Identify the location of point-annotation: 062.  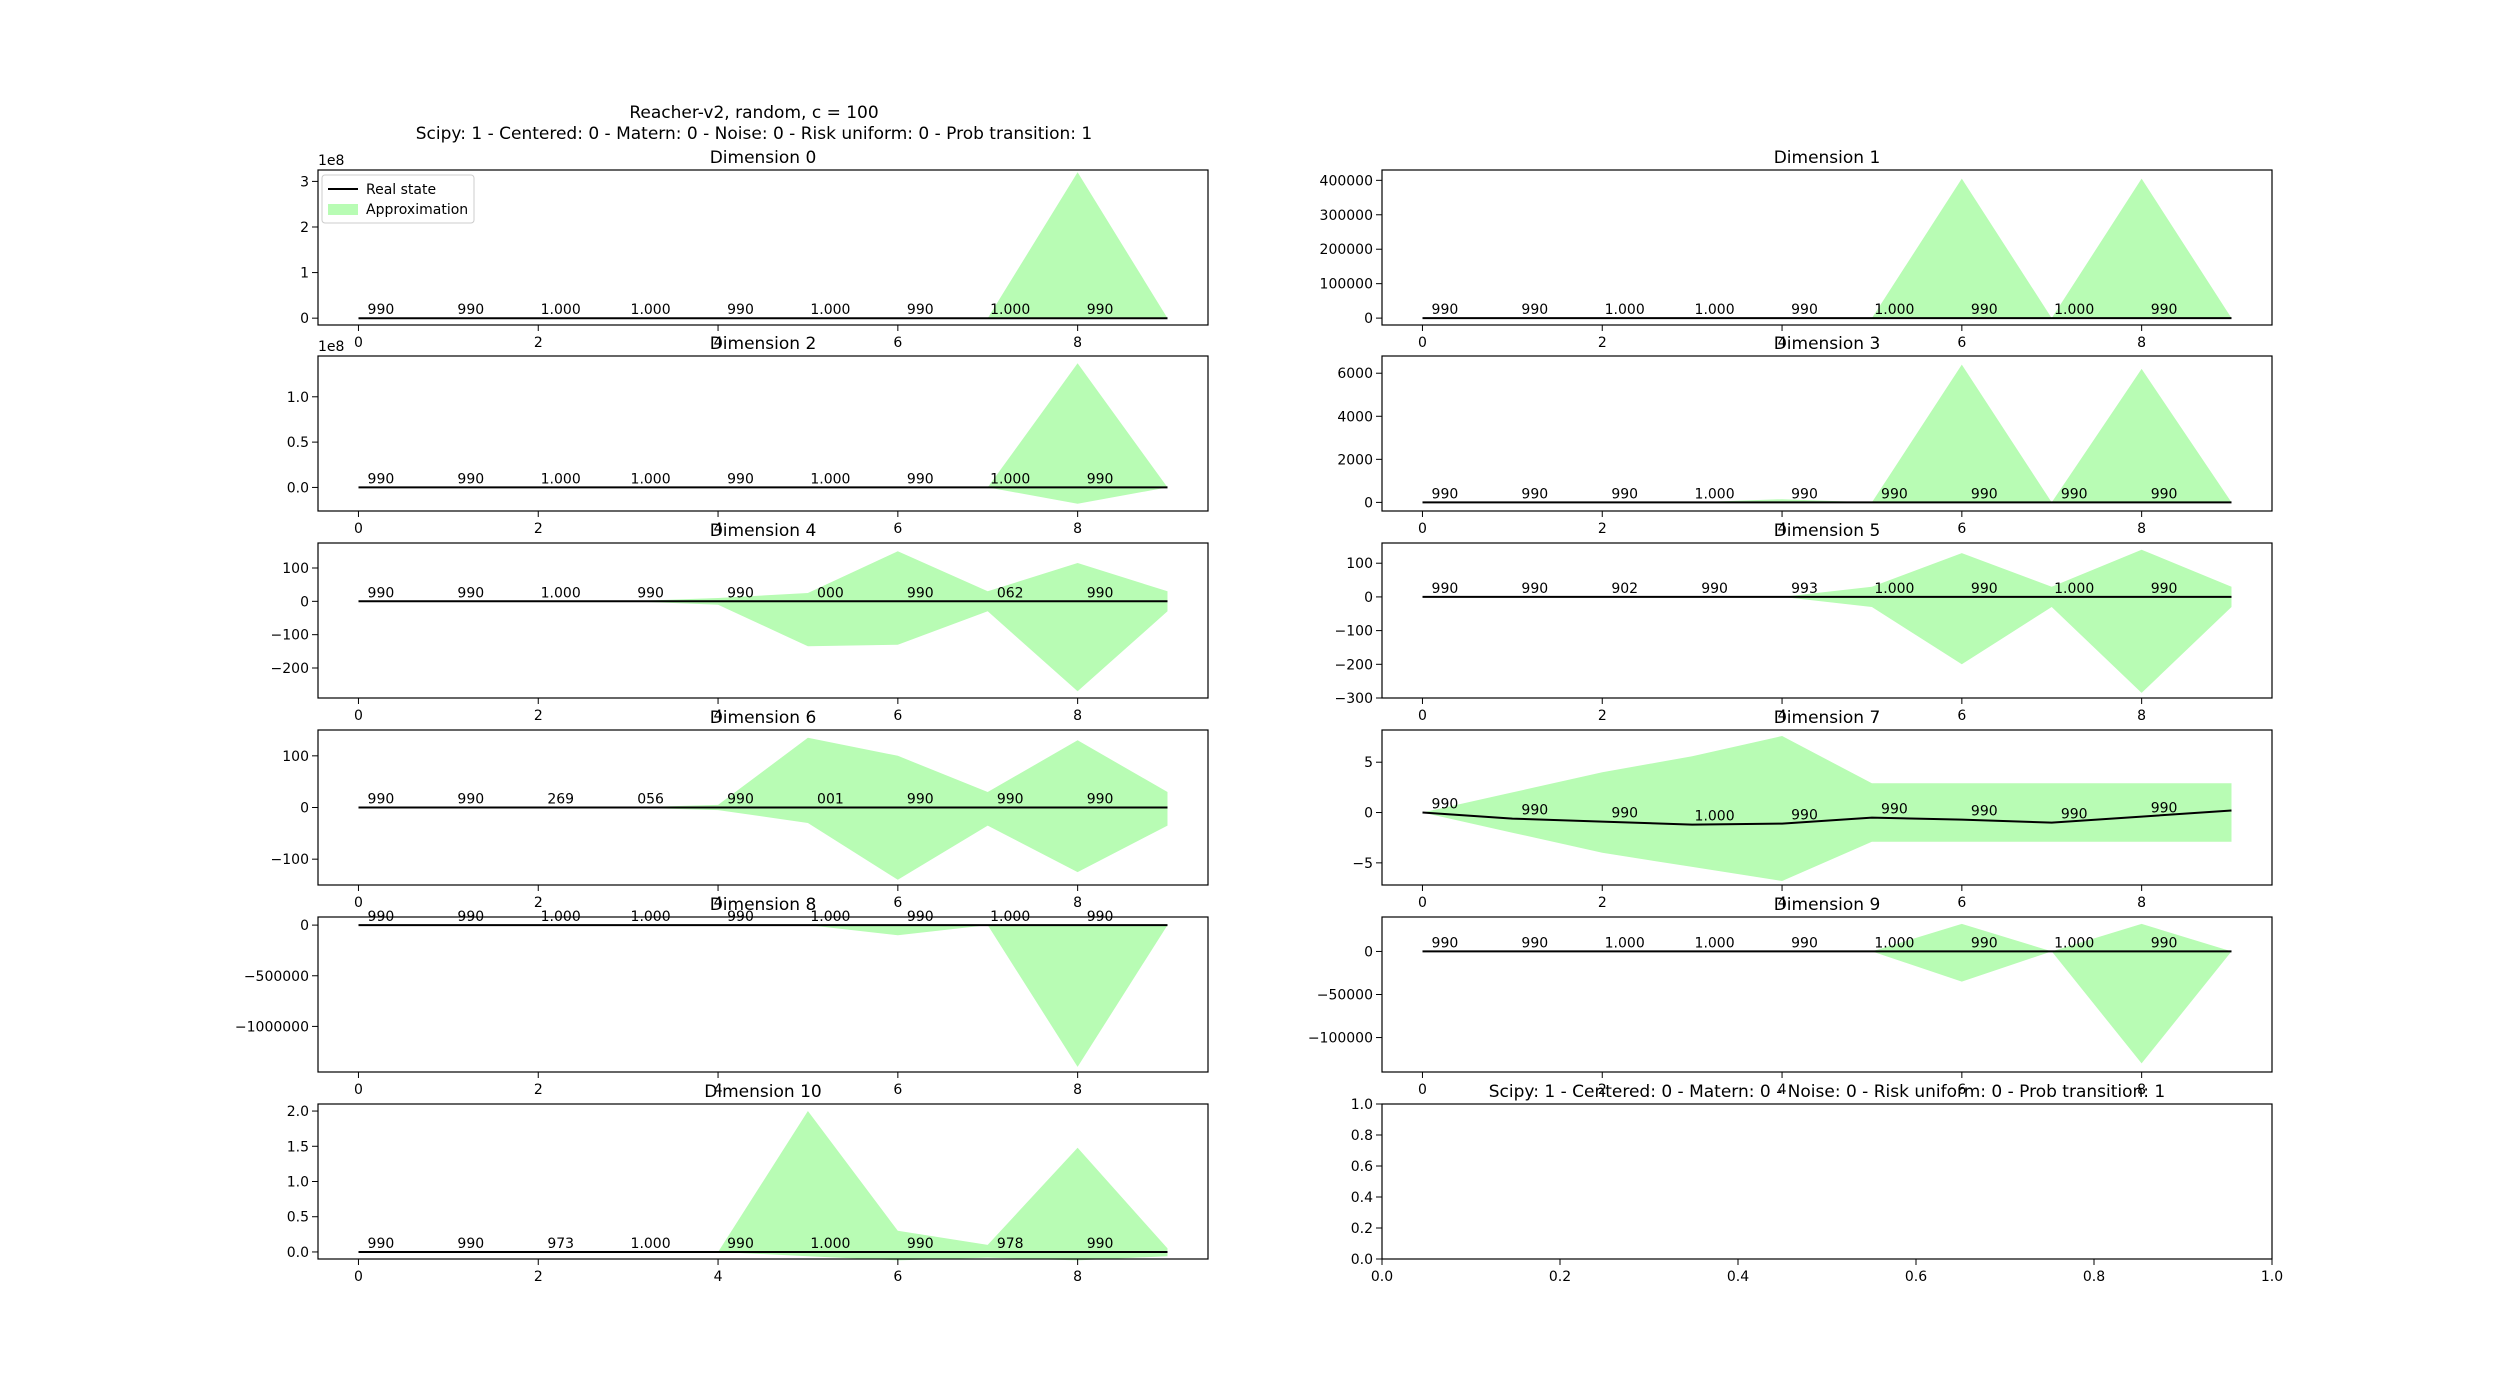
(1010, 593).